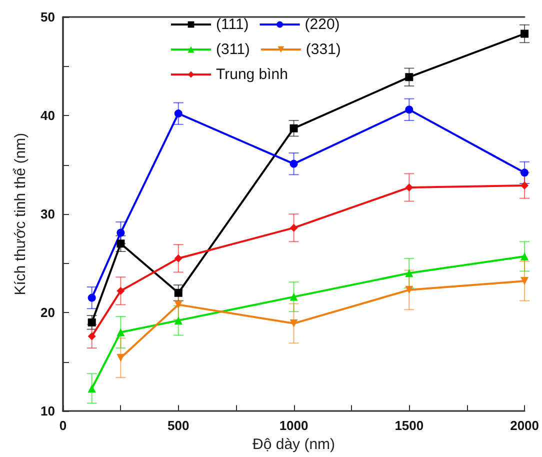 This screenshot has height=457, width=542. I want to click on legend-label: (220), so click(322, 24).